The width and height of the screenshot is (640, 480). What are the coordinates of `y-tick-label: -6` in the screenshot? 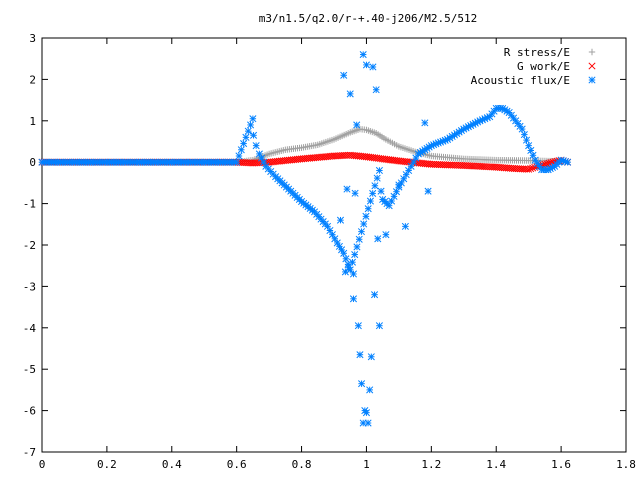 It's located at (29, 411).